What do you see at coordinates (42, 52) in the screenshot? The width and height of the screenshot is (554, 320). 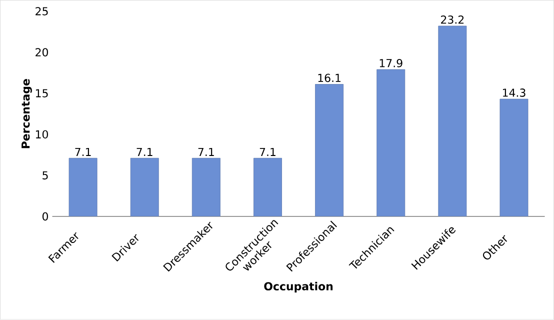 I see `y-tick-label: 20` at bounding box center [42, 52].